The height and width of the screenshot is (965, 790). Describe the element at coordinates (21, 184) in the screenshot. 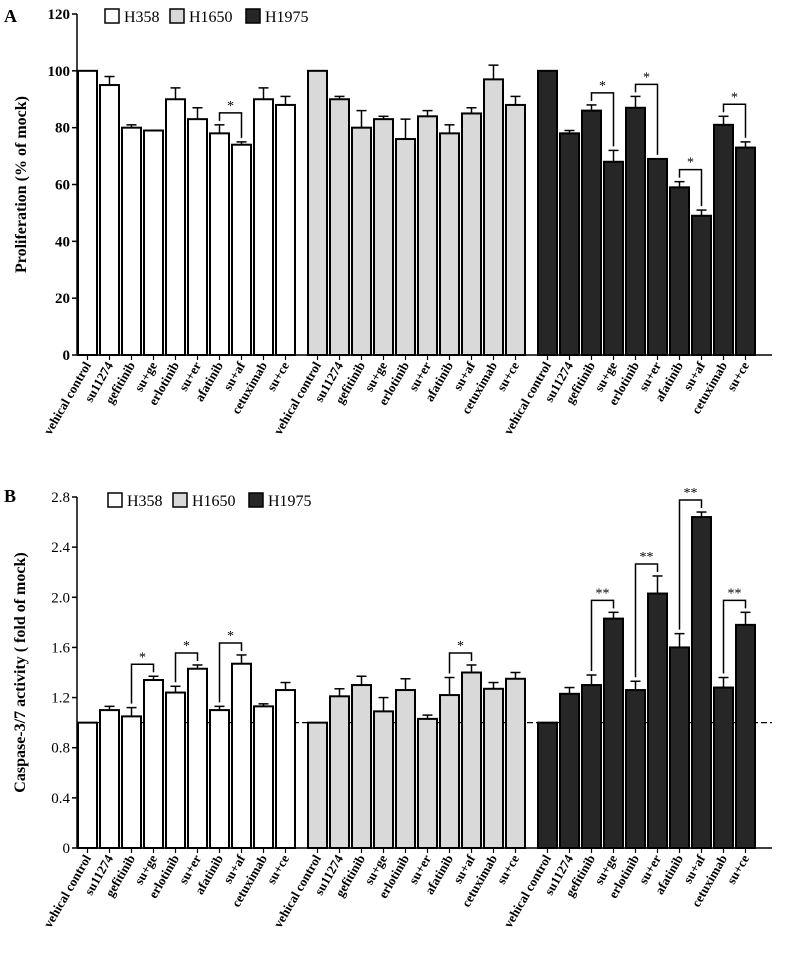

I see `y-axis-label: Proliferation (% of mock)` at that location.